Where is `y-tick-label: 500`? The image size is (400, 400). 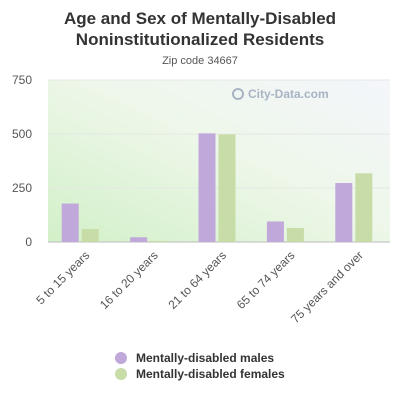 y-tick-label: 500 is located at coordinates (22, 134).